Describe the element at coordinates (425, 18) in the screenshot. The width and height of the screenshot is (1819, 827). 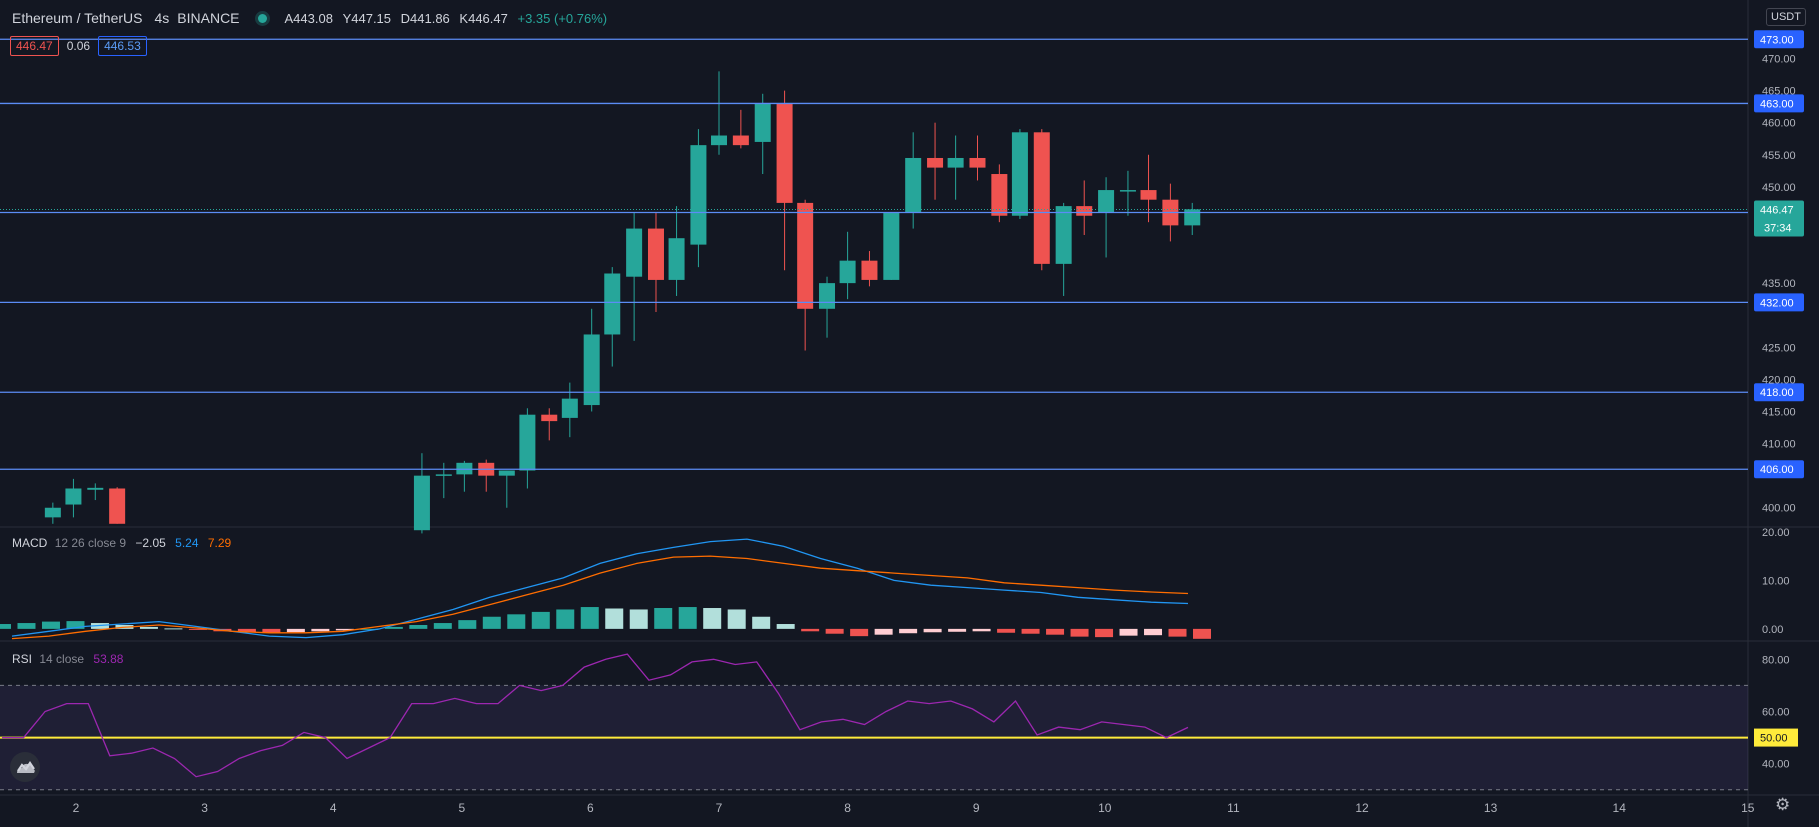
I see `low-value: D441.86` at that location.